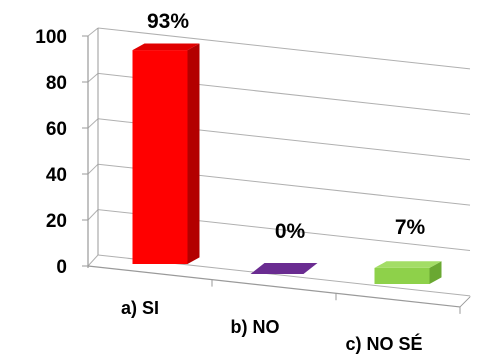 This screenshot has height=356, width=487. Describe the element at coordinates (383, 343) in the screenshot. I see `category-label: c) NO SÉ` at that location.